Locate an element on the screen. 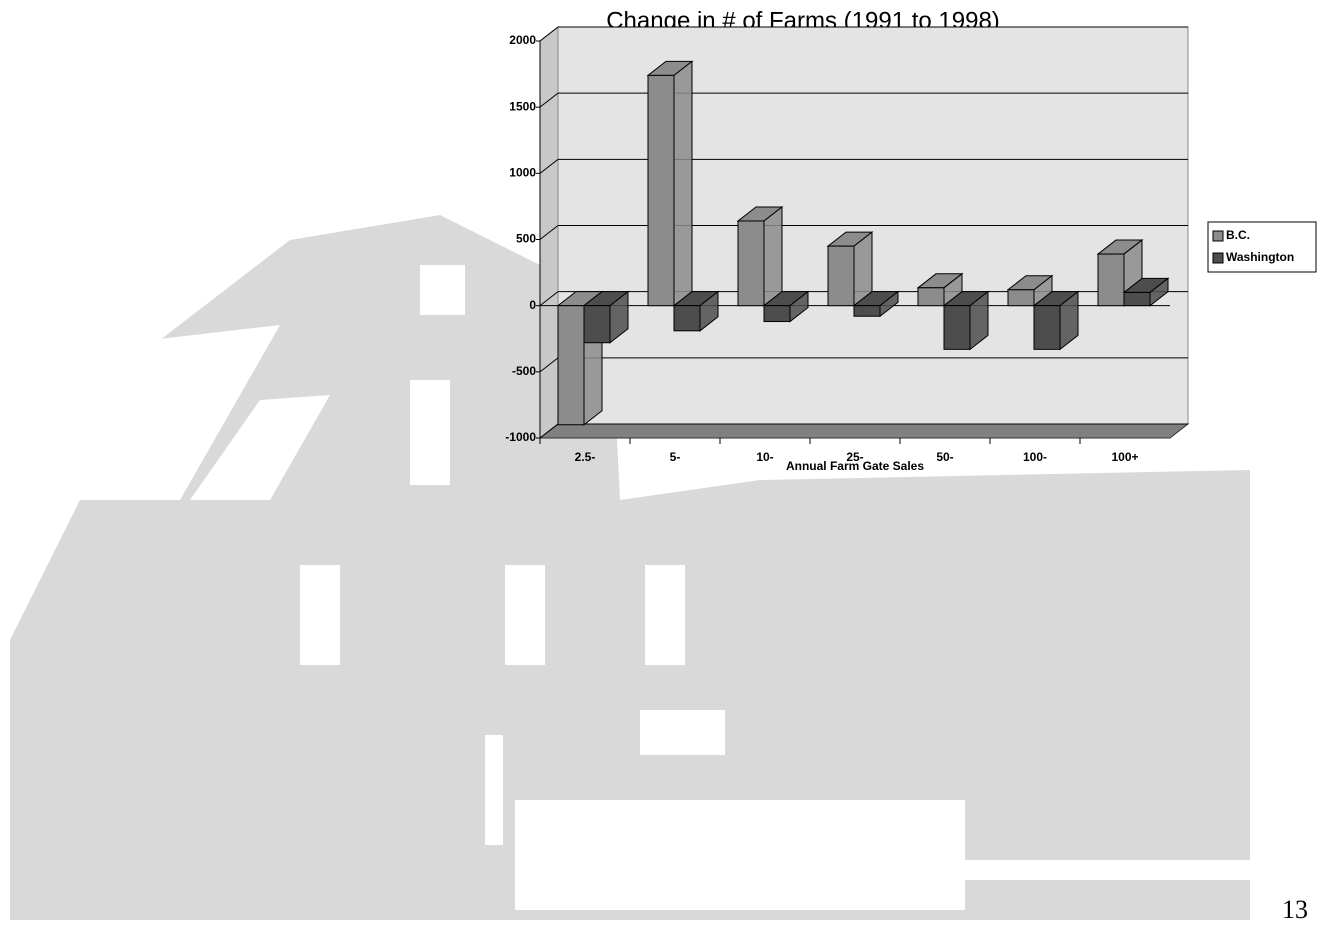 This screenshot has width=1322, height=950. y-tick-label: -1000 is located at coordinates (520, 437).